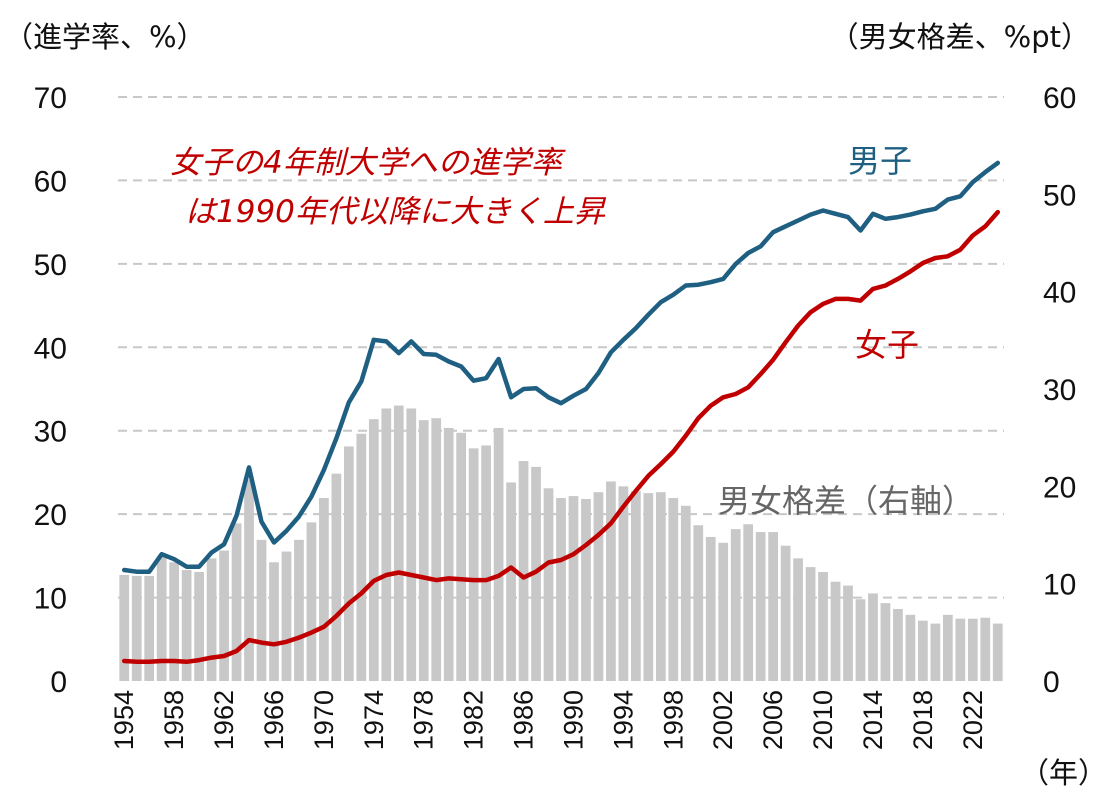  Describe the element at coordinates (368, 163) in the screenshot. I see `annotation-line-1: 女子の4年制大学への進学率` at that location.